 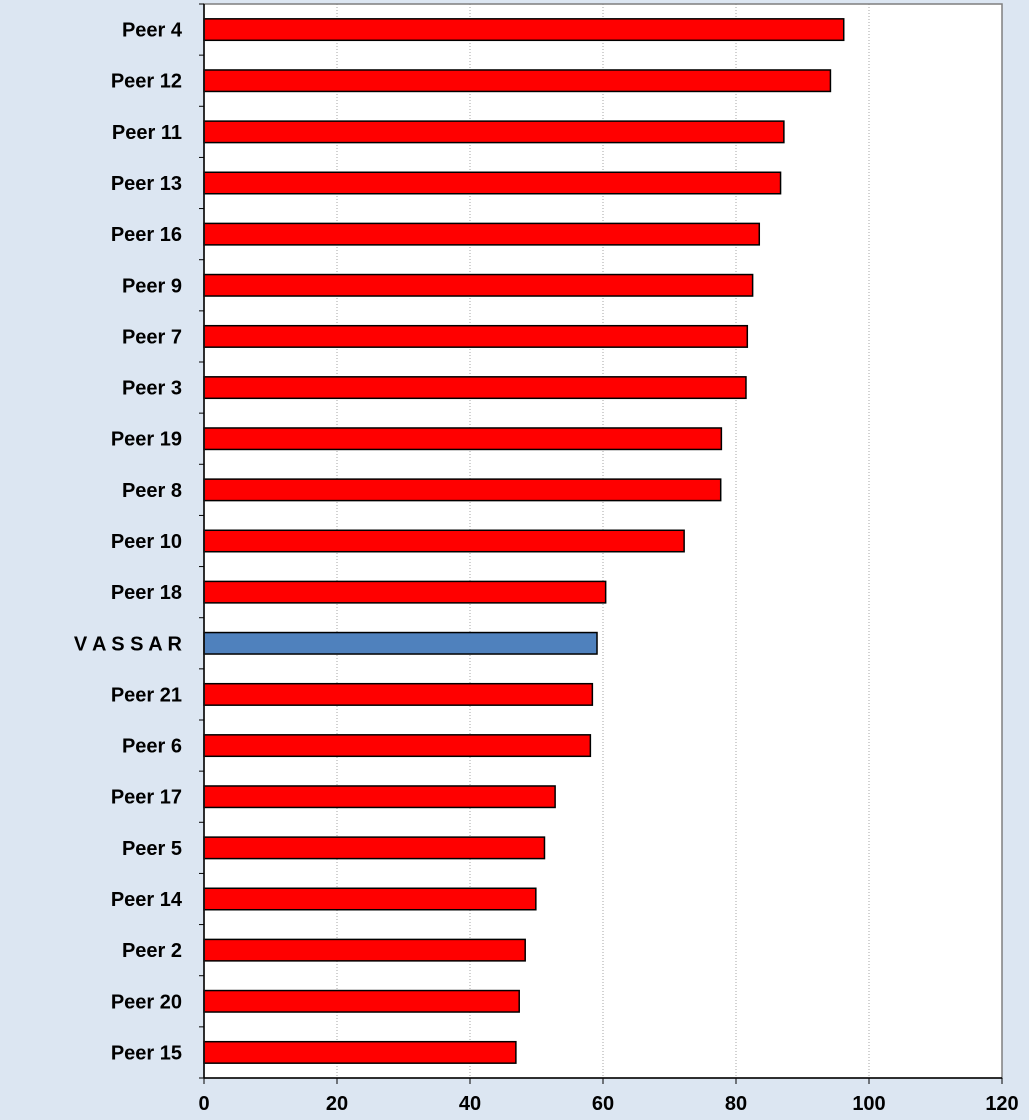 I want to click on category-label: Peer 4, so click(x=152, y=31).